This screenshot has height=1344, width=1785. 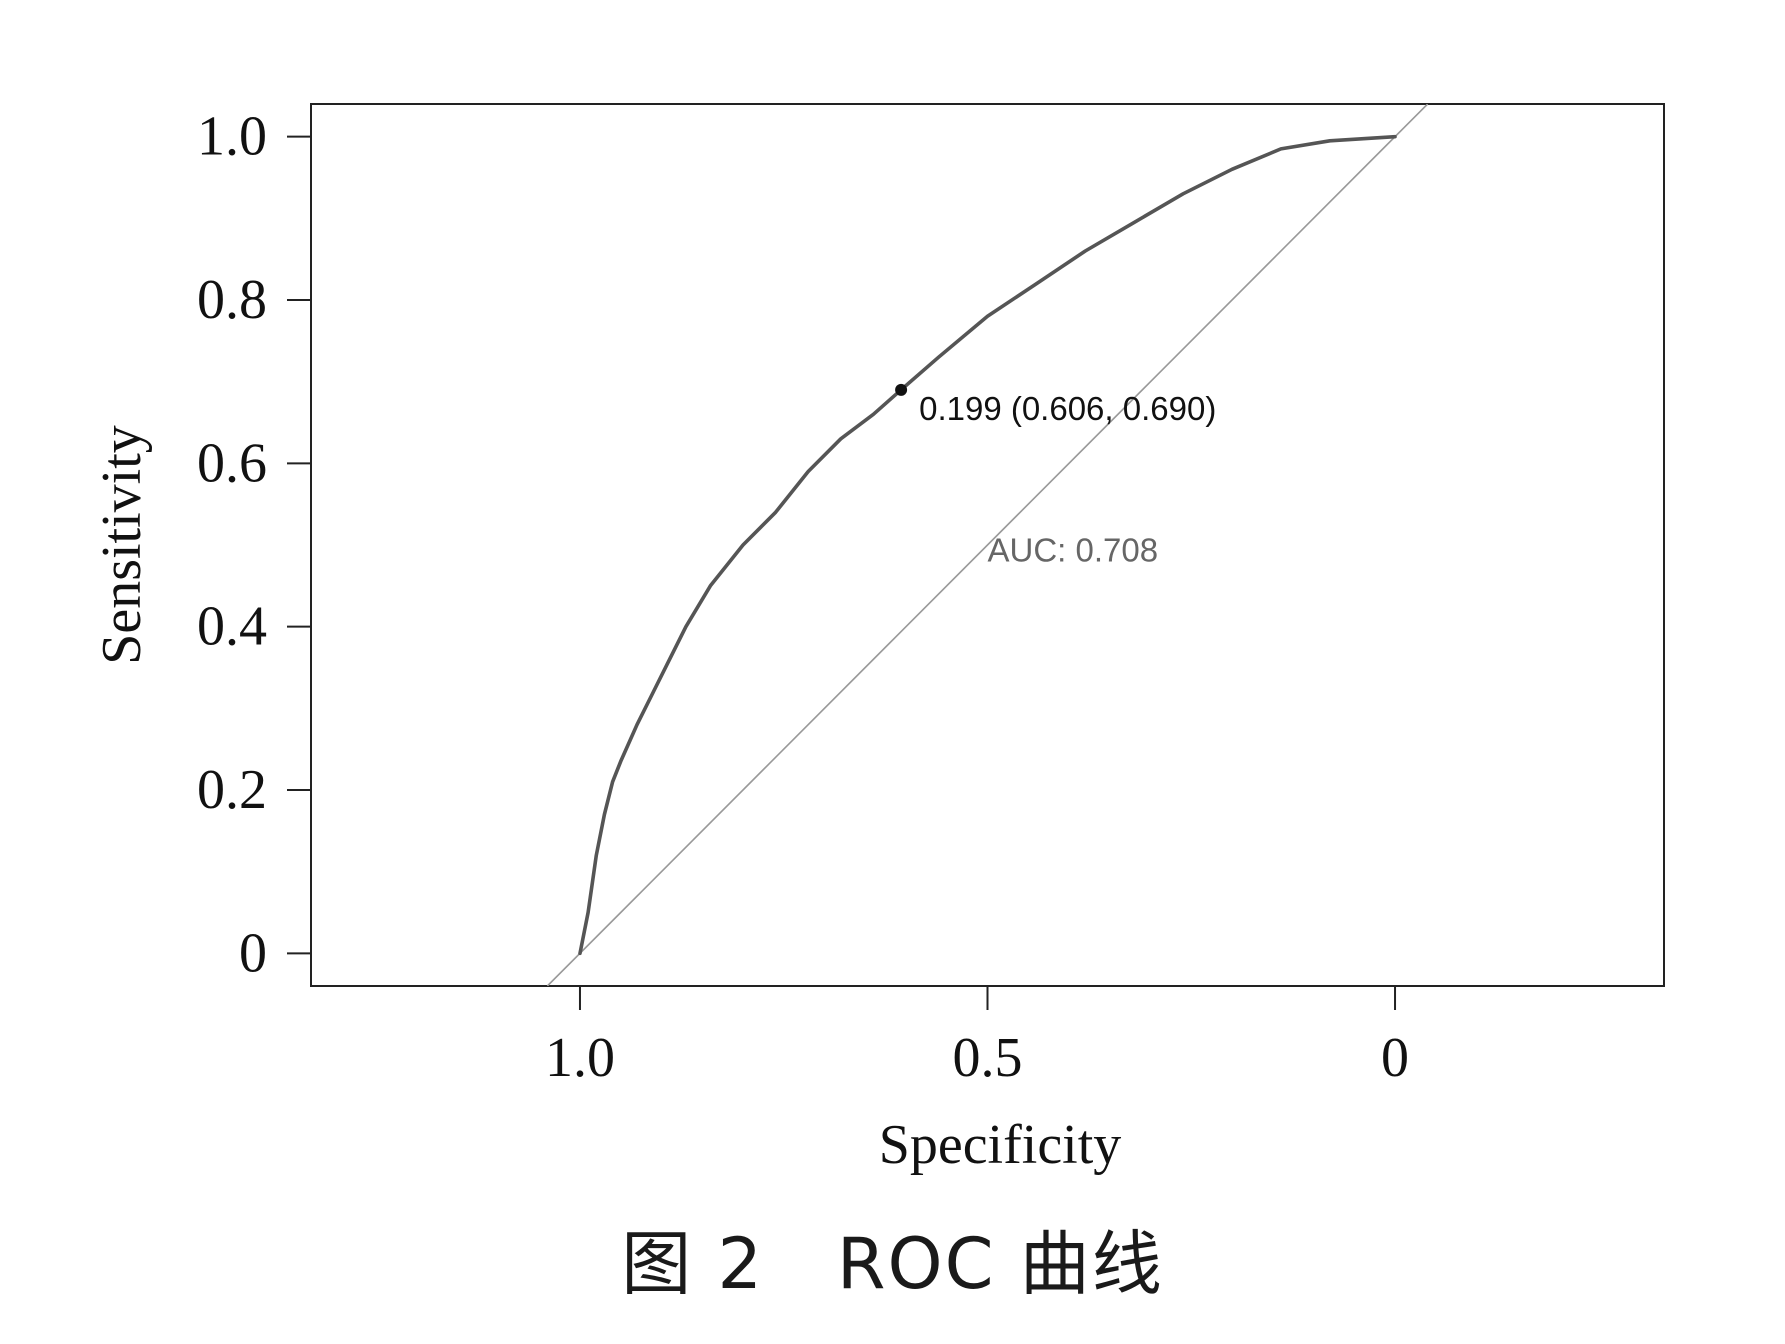 What do you see at coordinates (232, 300) in the screenshot?
I see `y-tick-label: 0.8` at bounding box center [232, 300].